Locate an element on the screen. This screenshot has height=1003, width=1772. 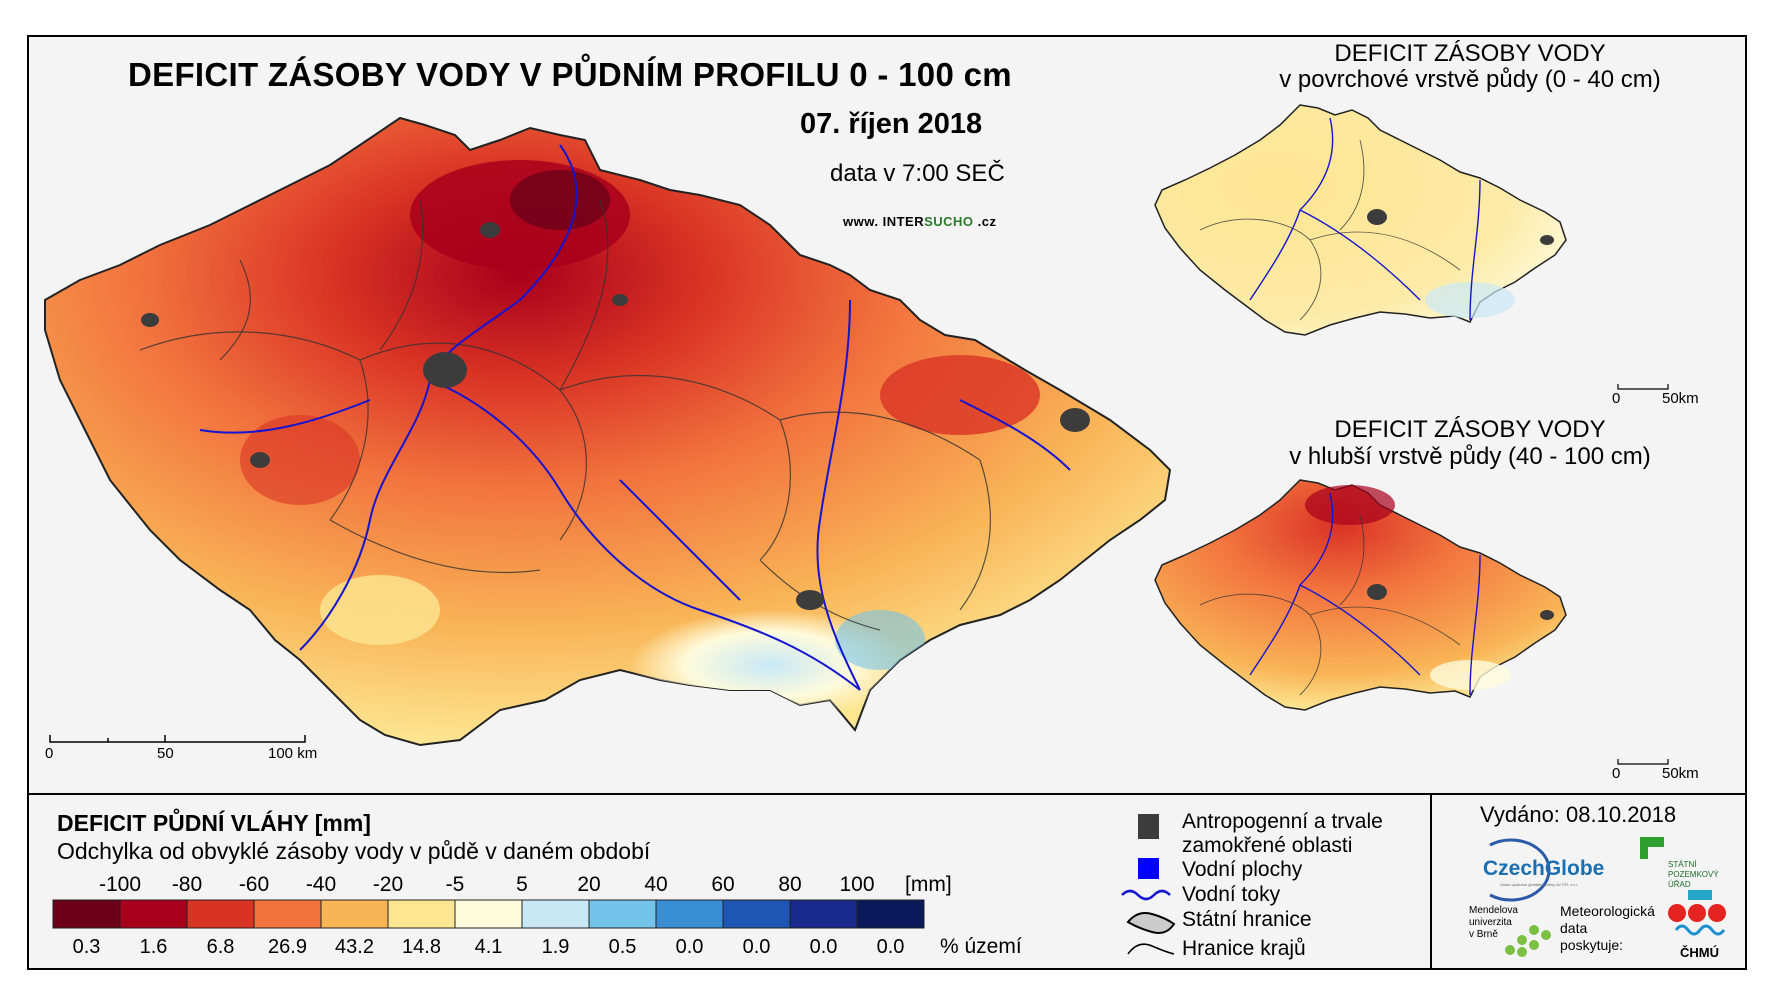
website-suffix: .cz is located at coordinates (985, 221).